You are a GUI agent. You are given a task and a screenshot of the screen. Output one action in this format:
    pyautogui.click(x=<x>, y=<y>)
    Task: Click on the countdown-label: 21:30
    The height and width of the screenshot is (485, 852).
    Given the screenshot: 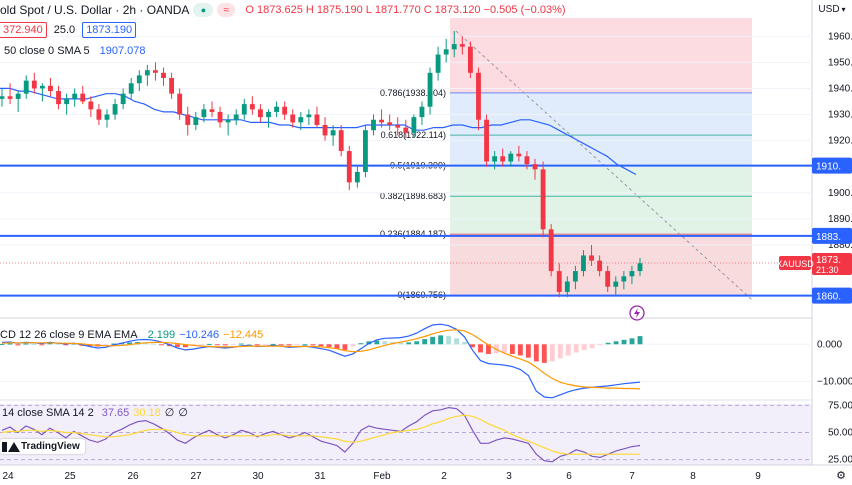 What is the action you would take?
    pyautogui.click(x=827, y=270)
    